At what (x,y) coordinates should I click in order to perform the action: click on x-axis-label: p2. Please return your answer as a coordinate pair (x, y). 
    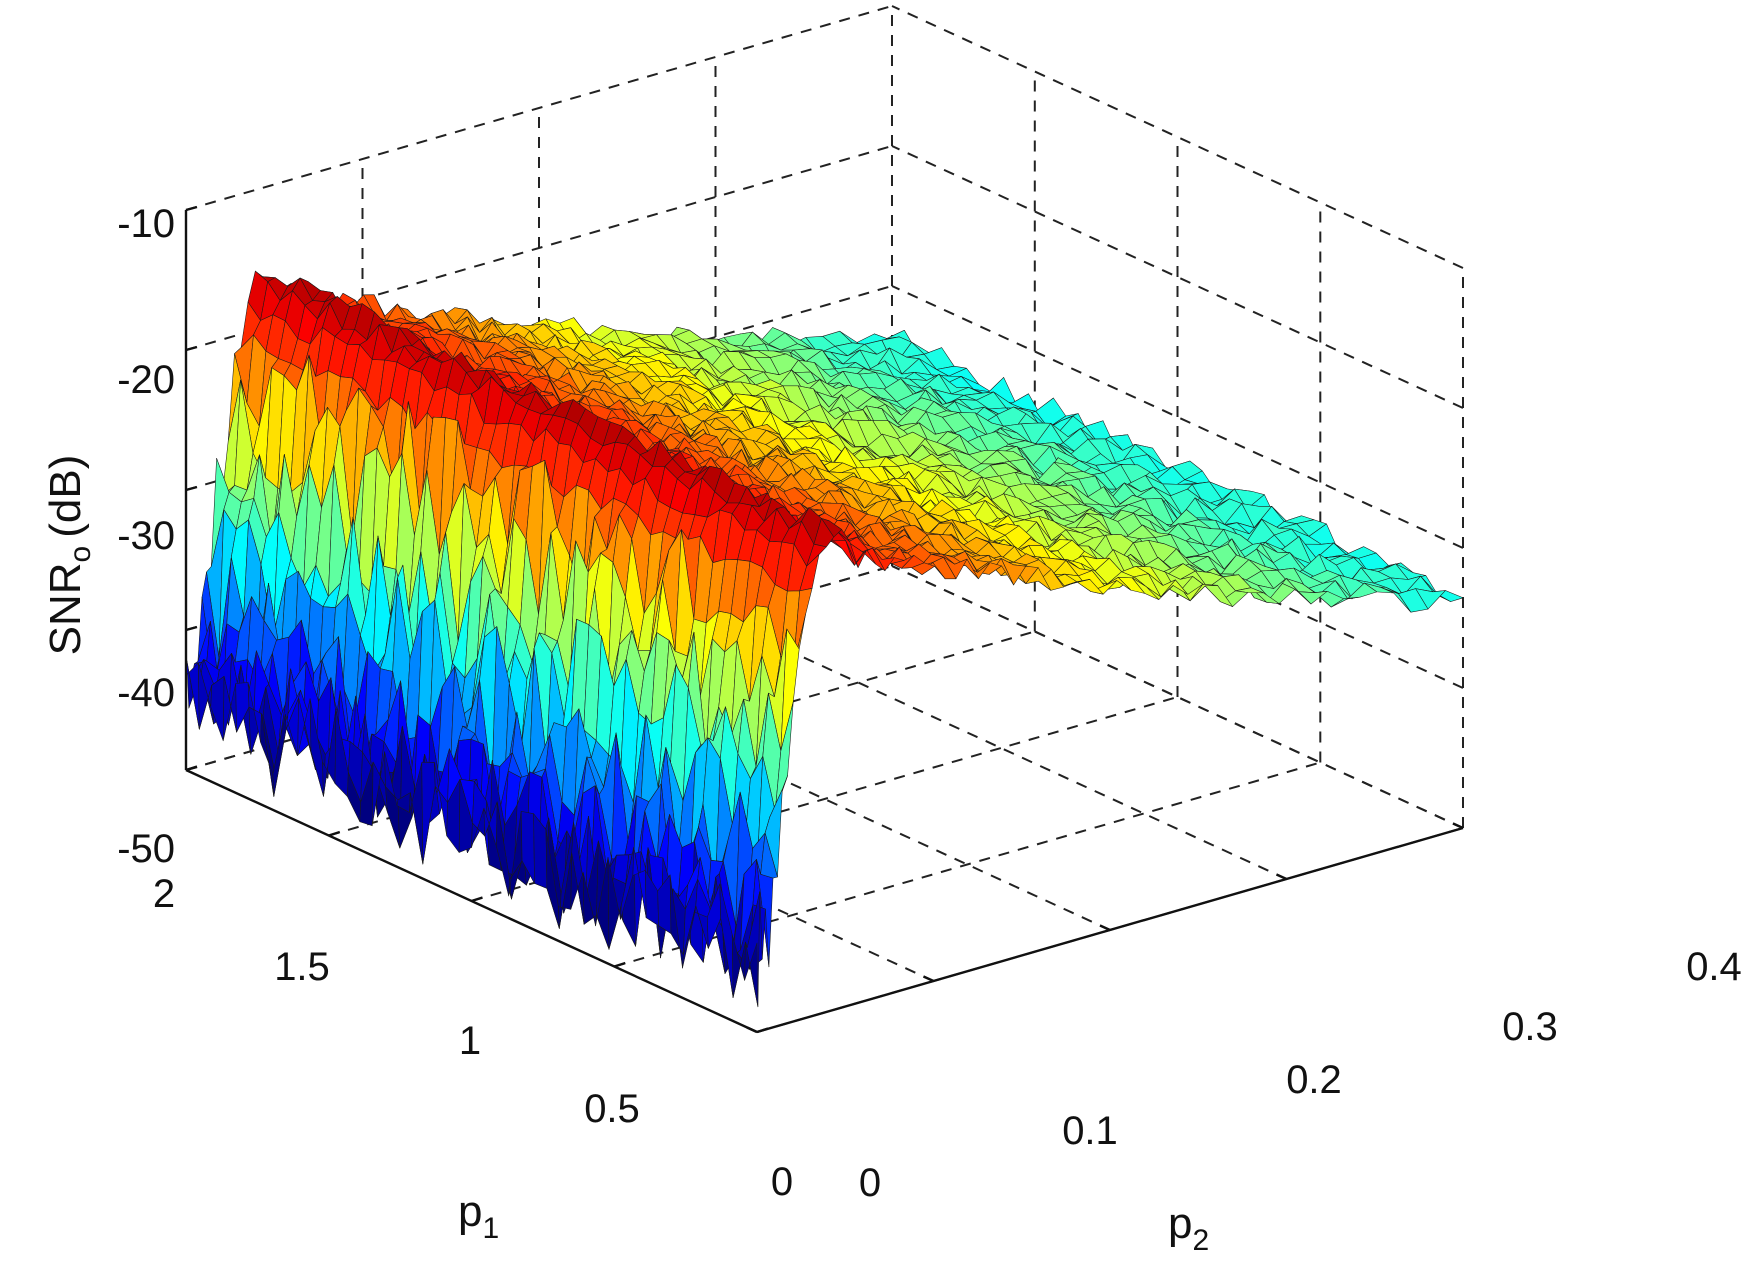
    Looking at the image, I should click on (1188, 1228).